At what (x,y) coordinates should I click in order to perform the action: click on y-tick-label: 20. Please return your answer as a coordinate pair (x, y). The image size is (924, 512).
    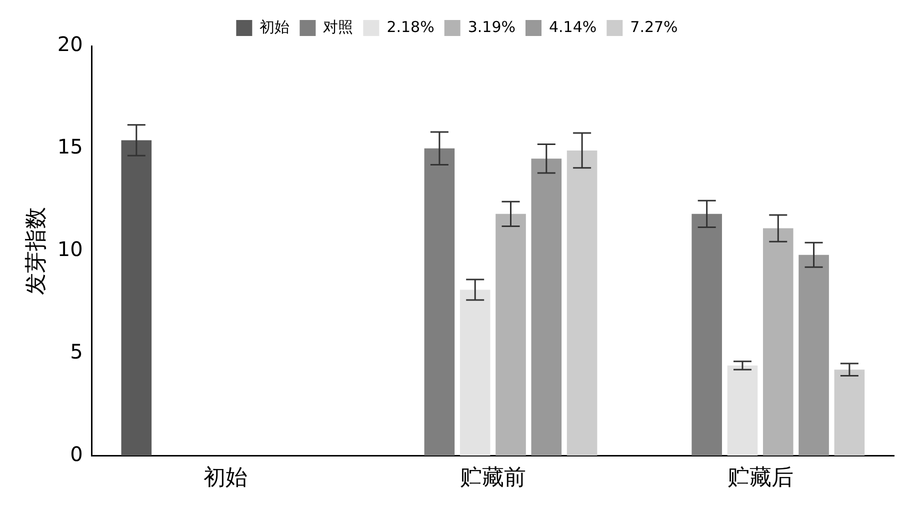
    Looking at the image, I should click on (70, 44).